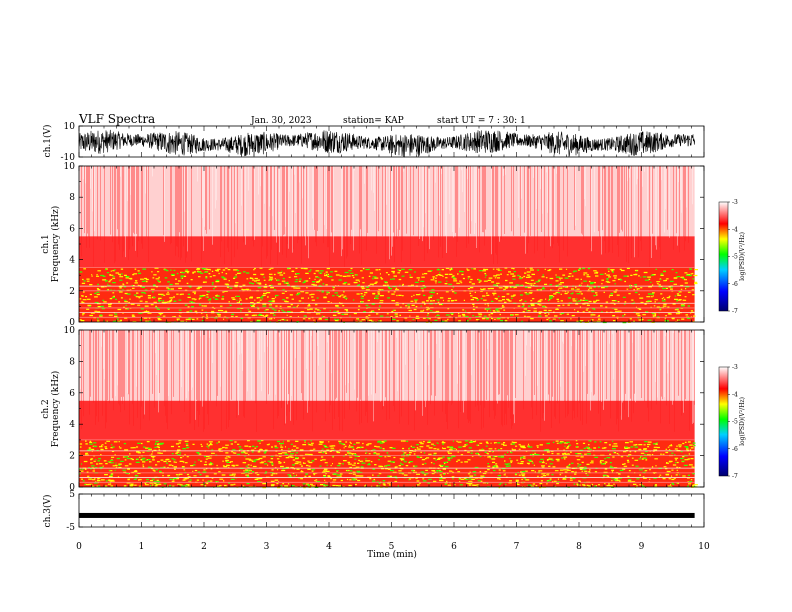 Image resolution: width=792 pixels, height=612 pixels. What do you see at coordinates (72, 362) in the screenshot?
I see `ch2-spec-ytick-label: 8` at bounding box center [72, 362].